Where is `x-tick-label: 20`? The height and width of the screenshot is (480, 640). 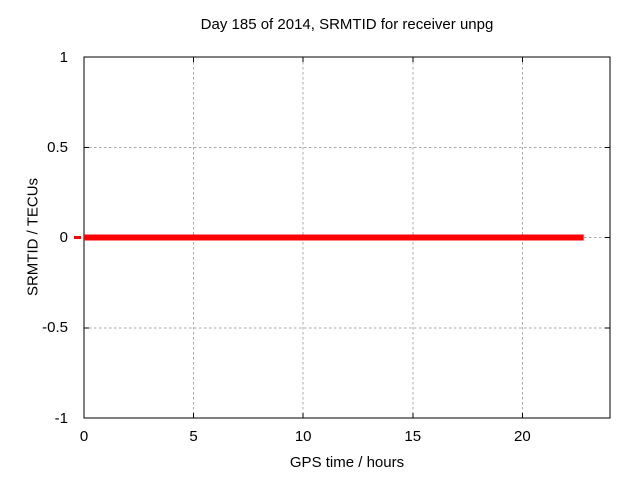
x-tick-label: 20 is located at coordinates (522, 436).